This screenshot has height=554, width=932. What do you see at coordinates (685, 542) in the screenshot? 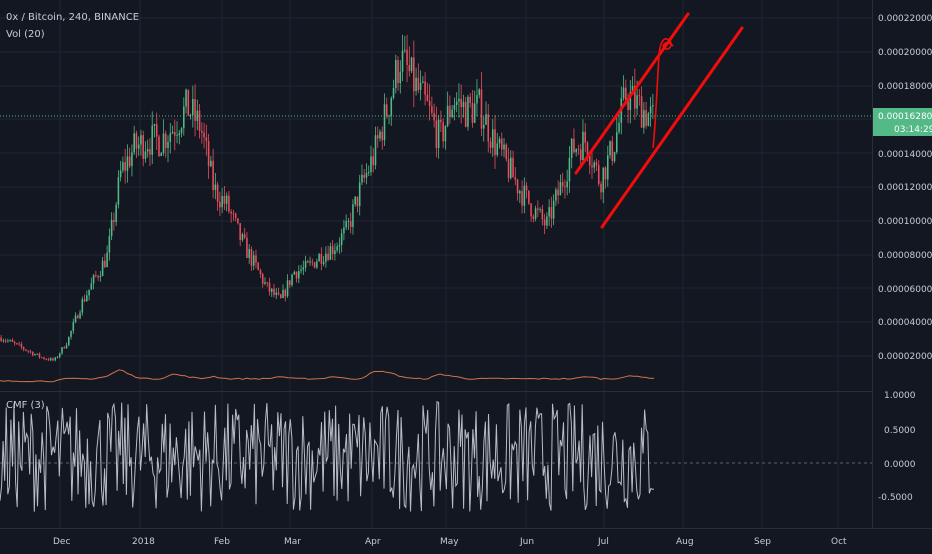
I see `time-tick-label: Aug` at bounding box center [685, 542].